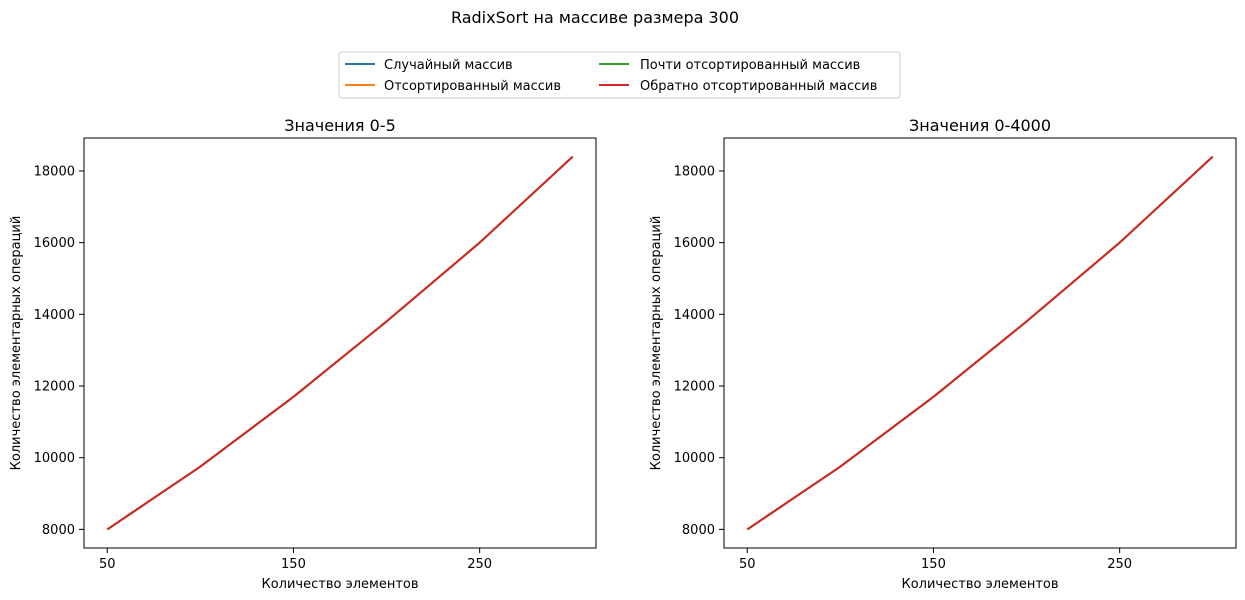  I want to click on legend-label: Отсортированный массив, so click(472, 86).